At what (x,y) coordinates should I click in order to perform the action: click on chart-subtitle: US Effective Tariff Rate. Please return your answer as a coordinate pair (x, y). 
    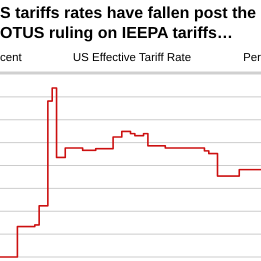
    Looking at the image, I should click on (132, 58).